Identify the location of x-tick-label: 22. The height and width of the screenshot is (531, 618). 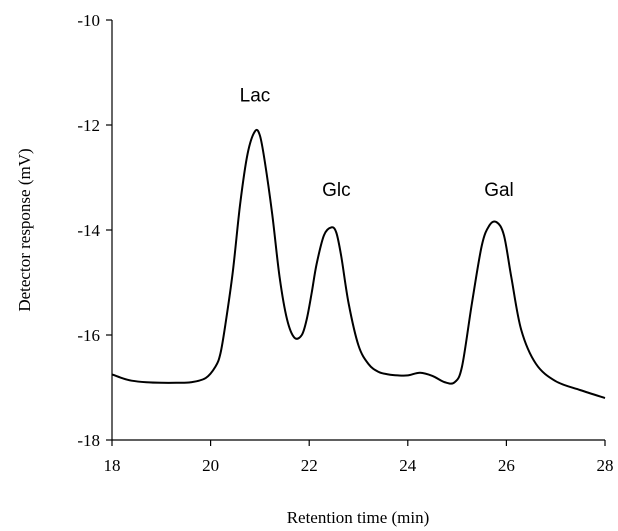
(309, 465).